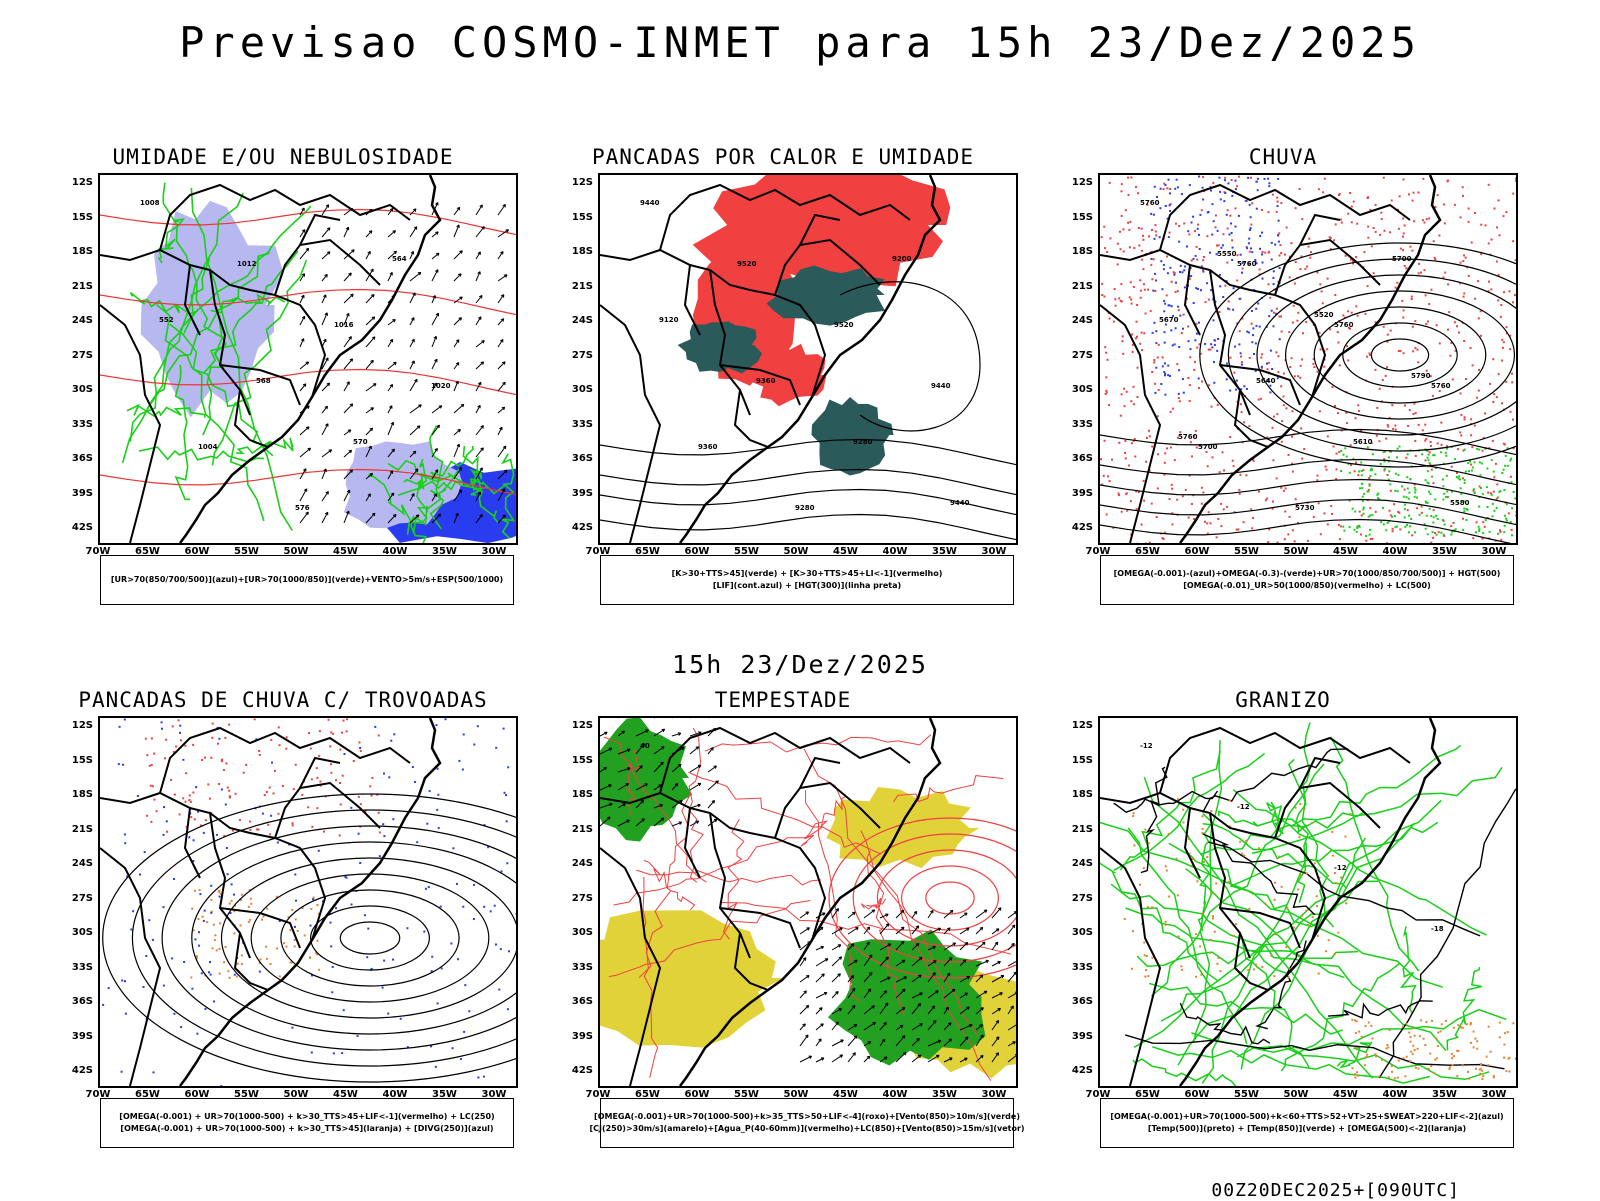 This screenshot has width=1600, height=1201. I want to click on contour-ring, so click(309, 938).